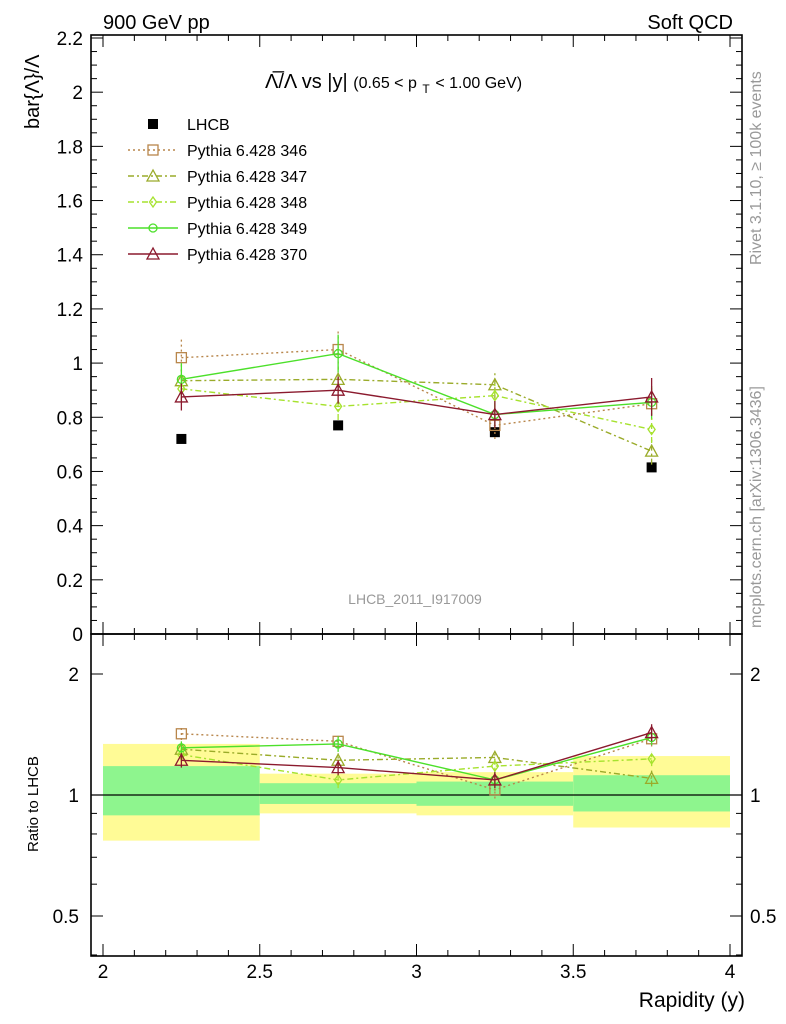  What do you see at coordinates (70, 472) in the screenshot?
I see `main-y-tick-label: 0.6` at bounding box center [70, 472].